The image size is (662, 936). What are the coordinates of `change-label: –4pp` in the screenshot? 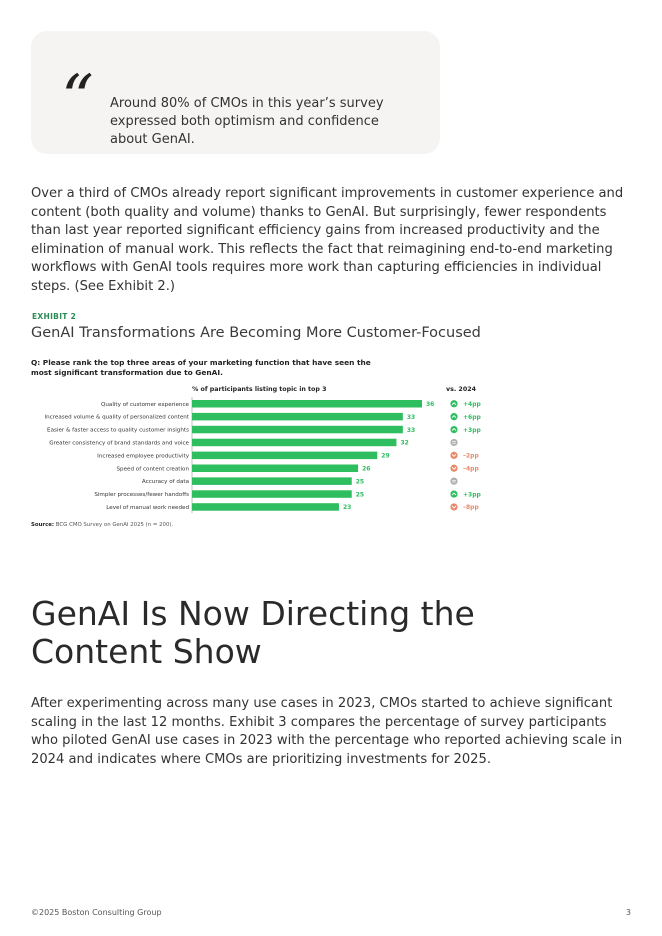 It's located at (471, 468).